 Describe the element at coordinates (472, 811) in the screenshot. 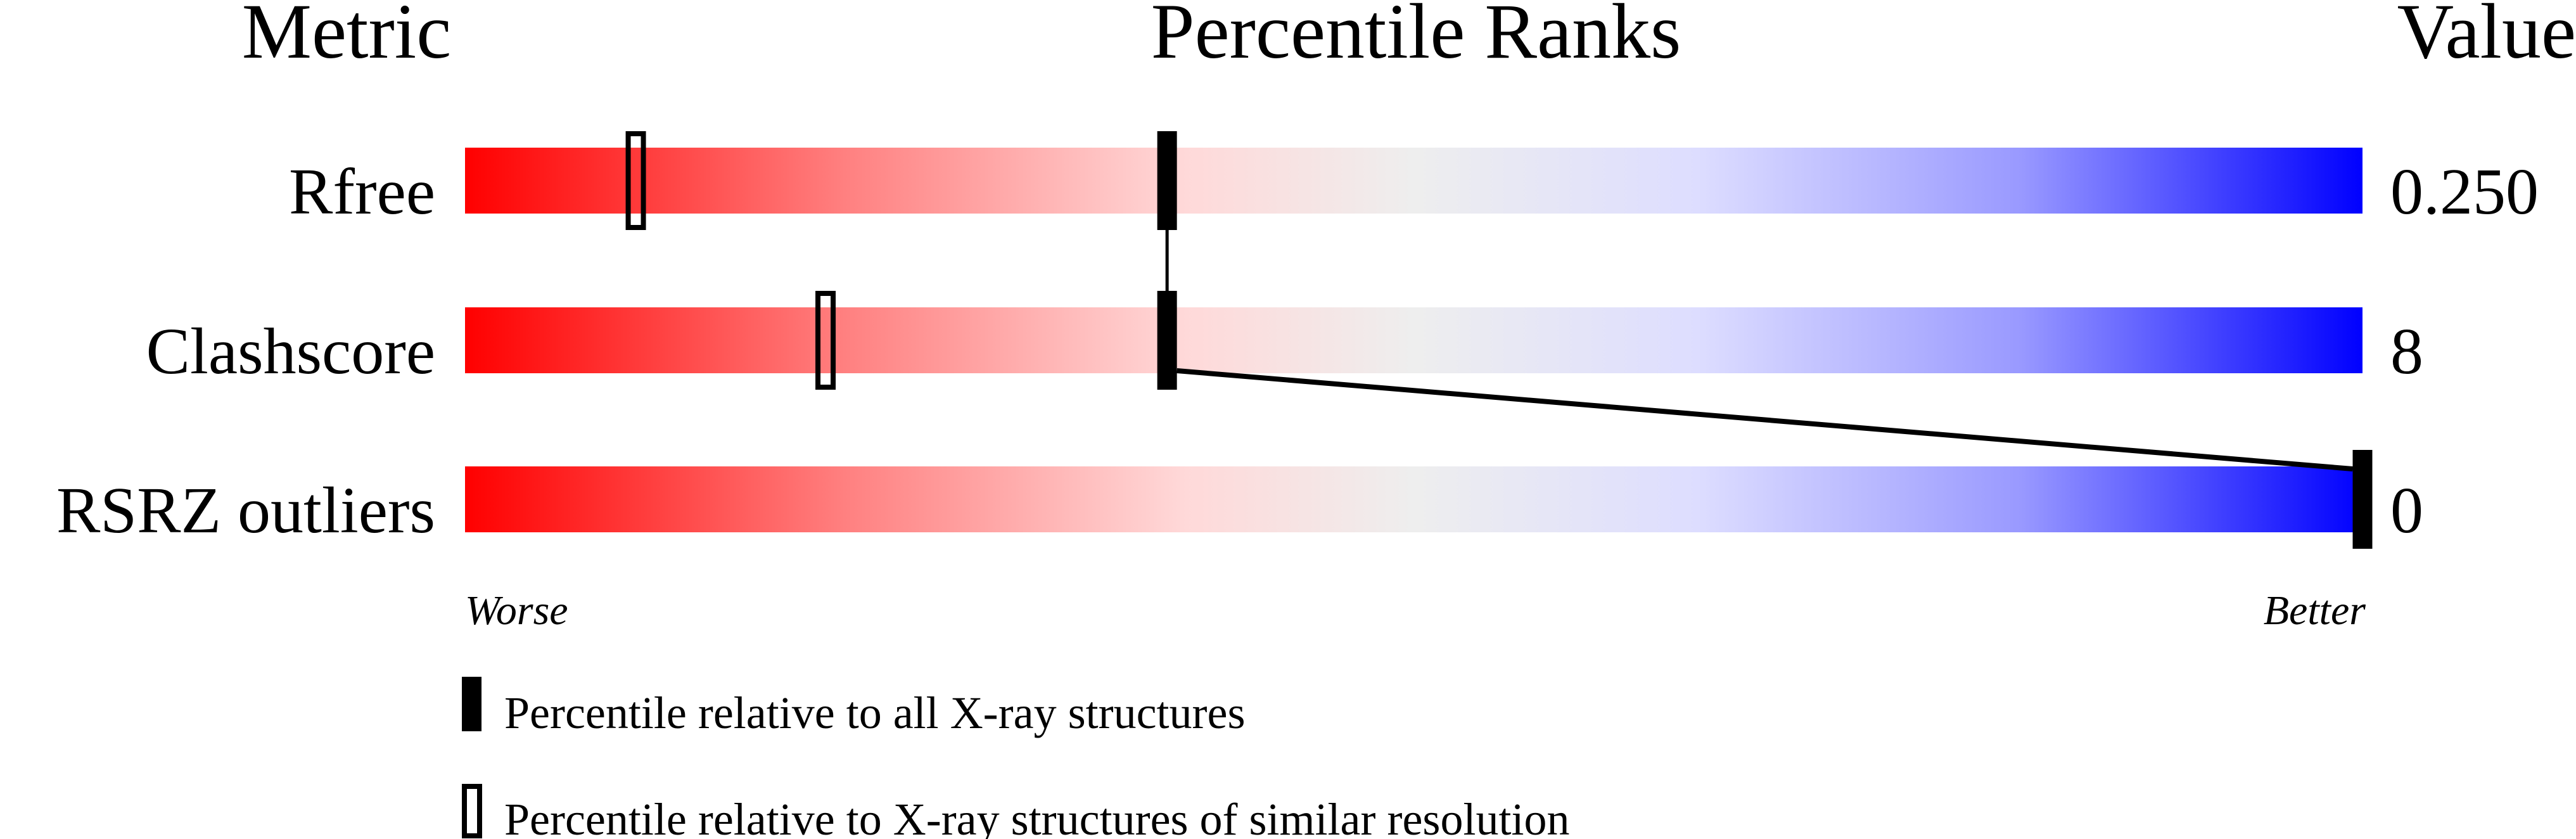

I see `legend-open-marker` at that location.